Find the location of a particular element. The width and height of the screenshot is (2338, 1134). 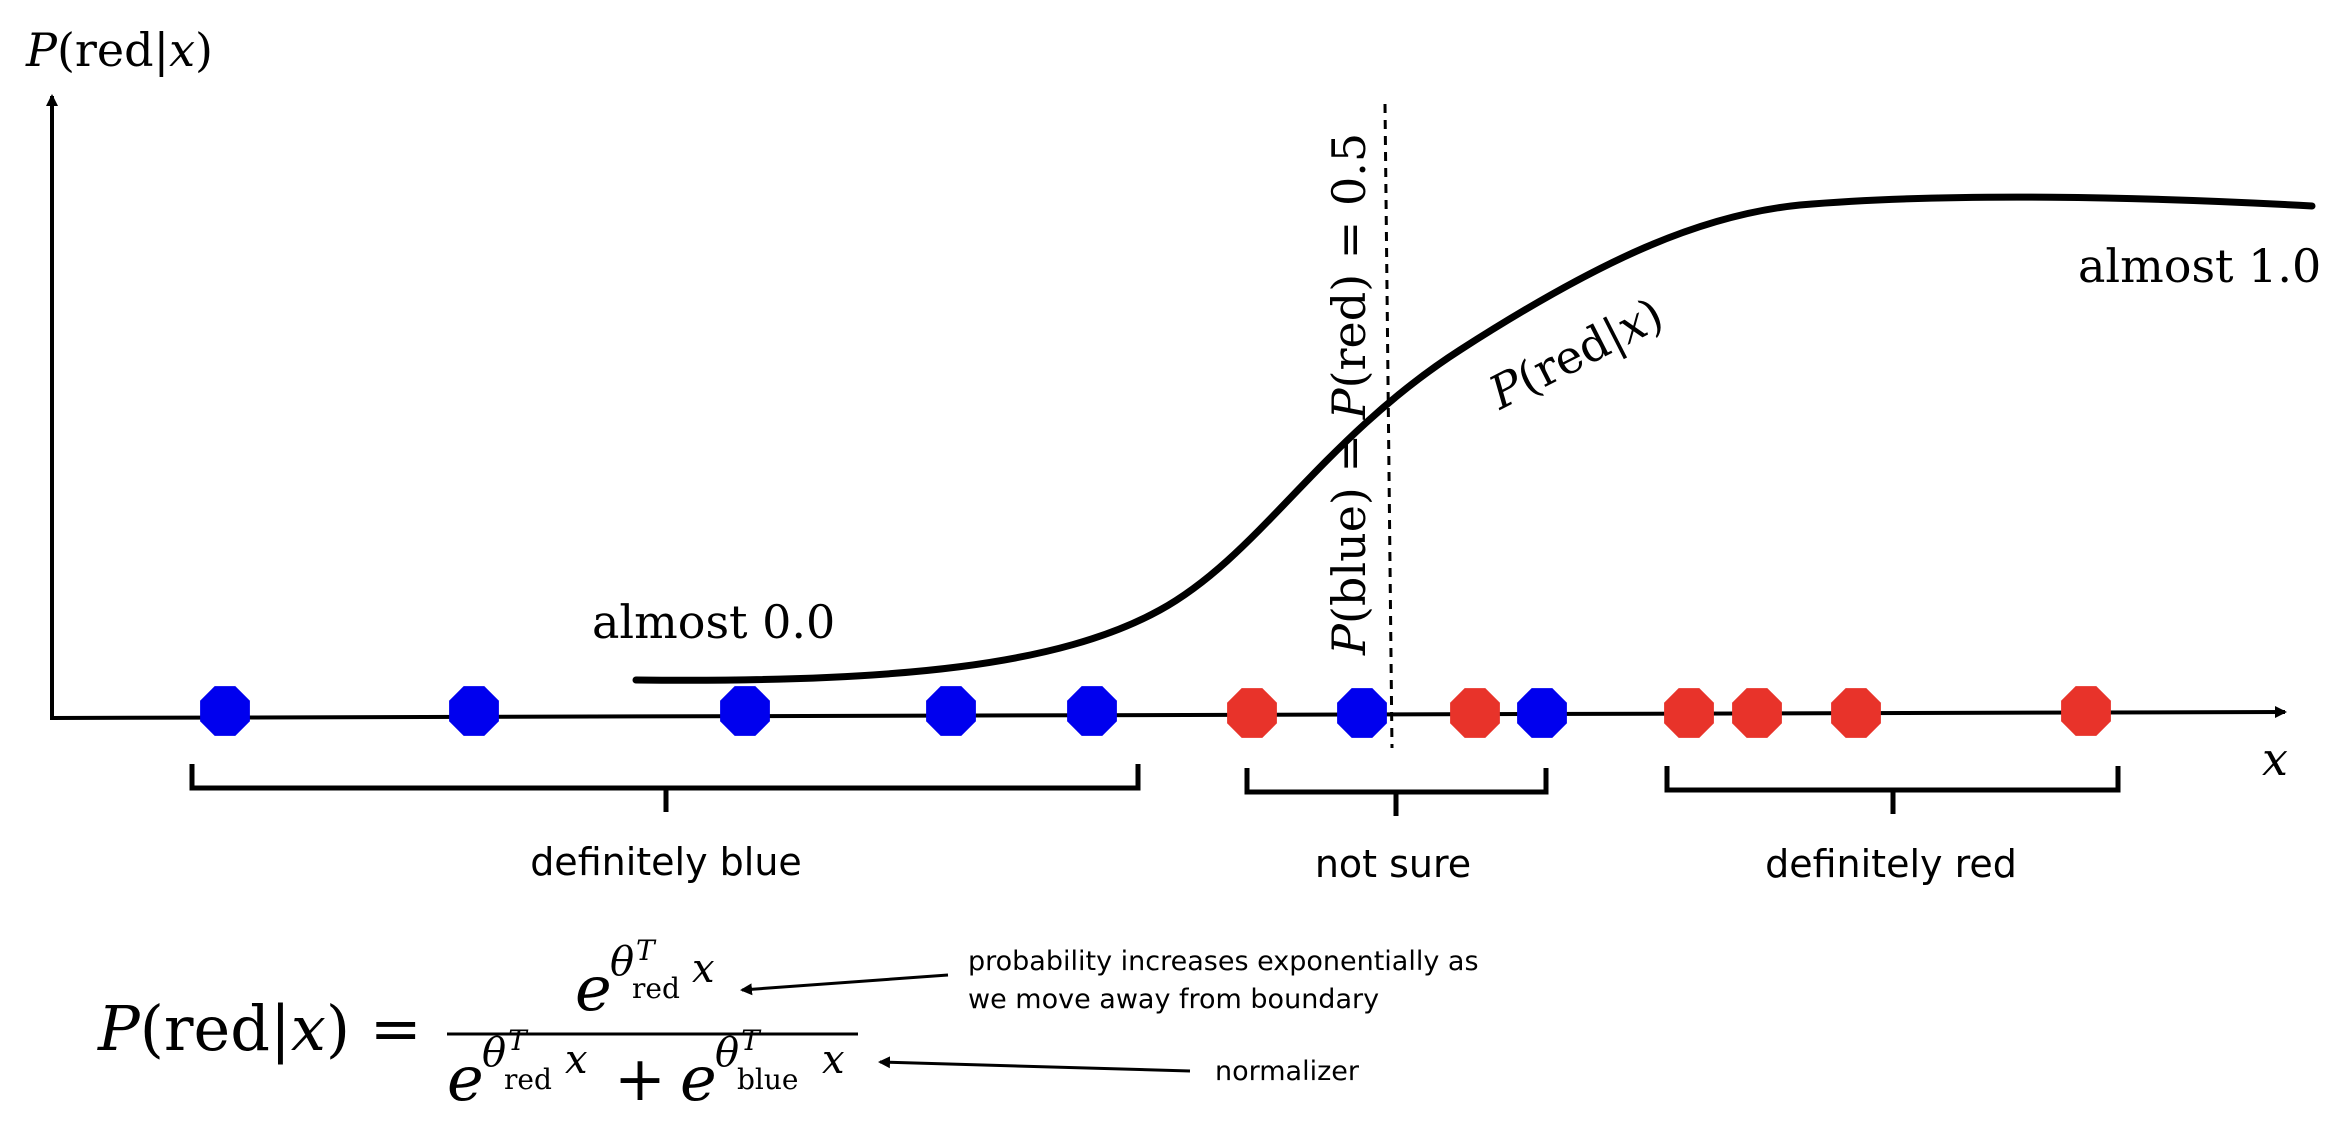

numerator-note-line1: probability increases exponentially as is located at coordinates (1223, 961).